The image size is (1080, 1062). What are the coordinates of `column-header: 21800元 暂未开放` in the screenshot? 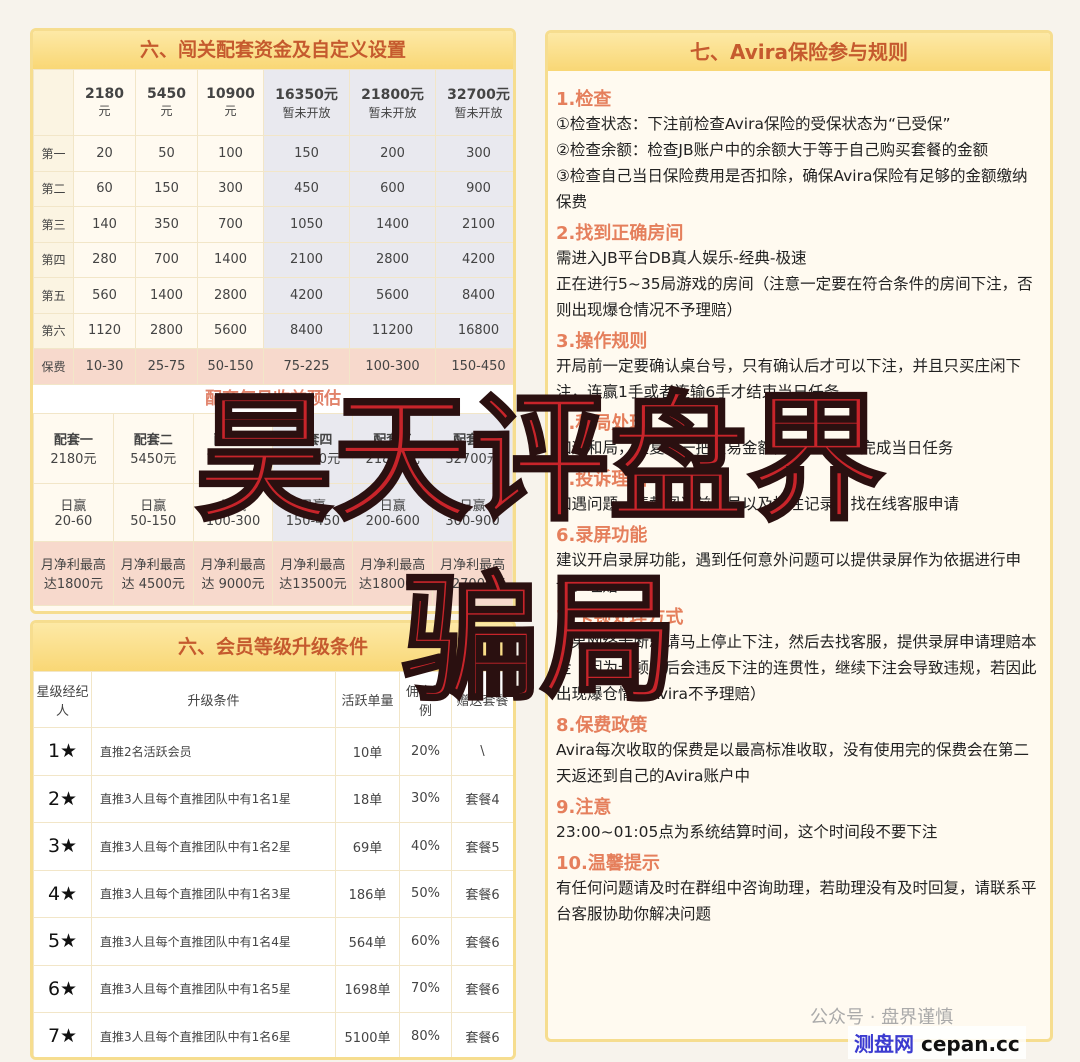 It's located at (392, 102).